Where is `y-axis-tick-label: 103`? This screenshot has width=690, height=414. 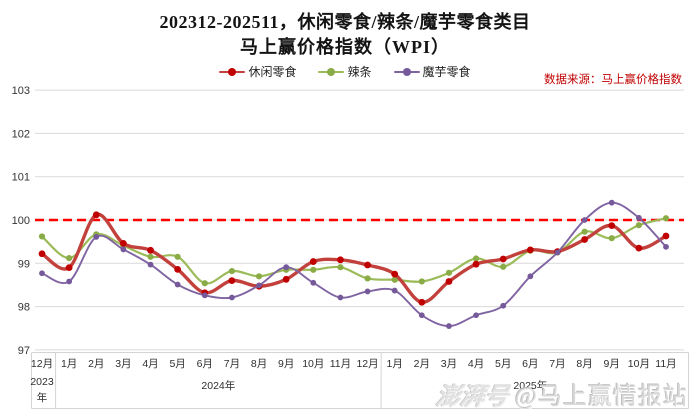 y-axis-tick-label: 103 is located at coordinates (21, 91).